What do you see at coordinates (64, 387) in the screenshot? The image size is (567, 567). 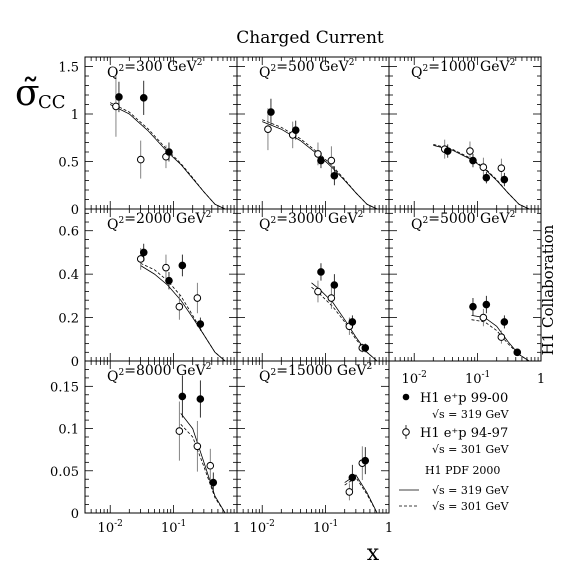 I see `y-tick-label: 0.15` at bounding box center [64, 387].